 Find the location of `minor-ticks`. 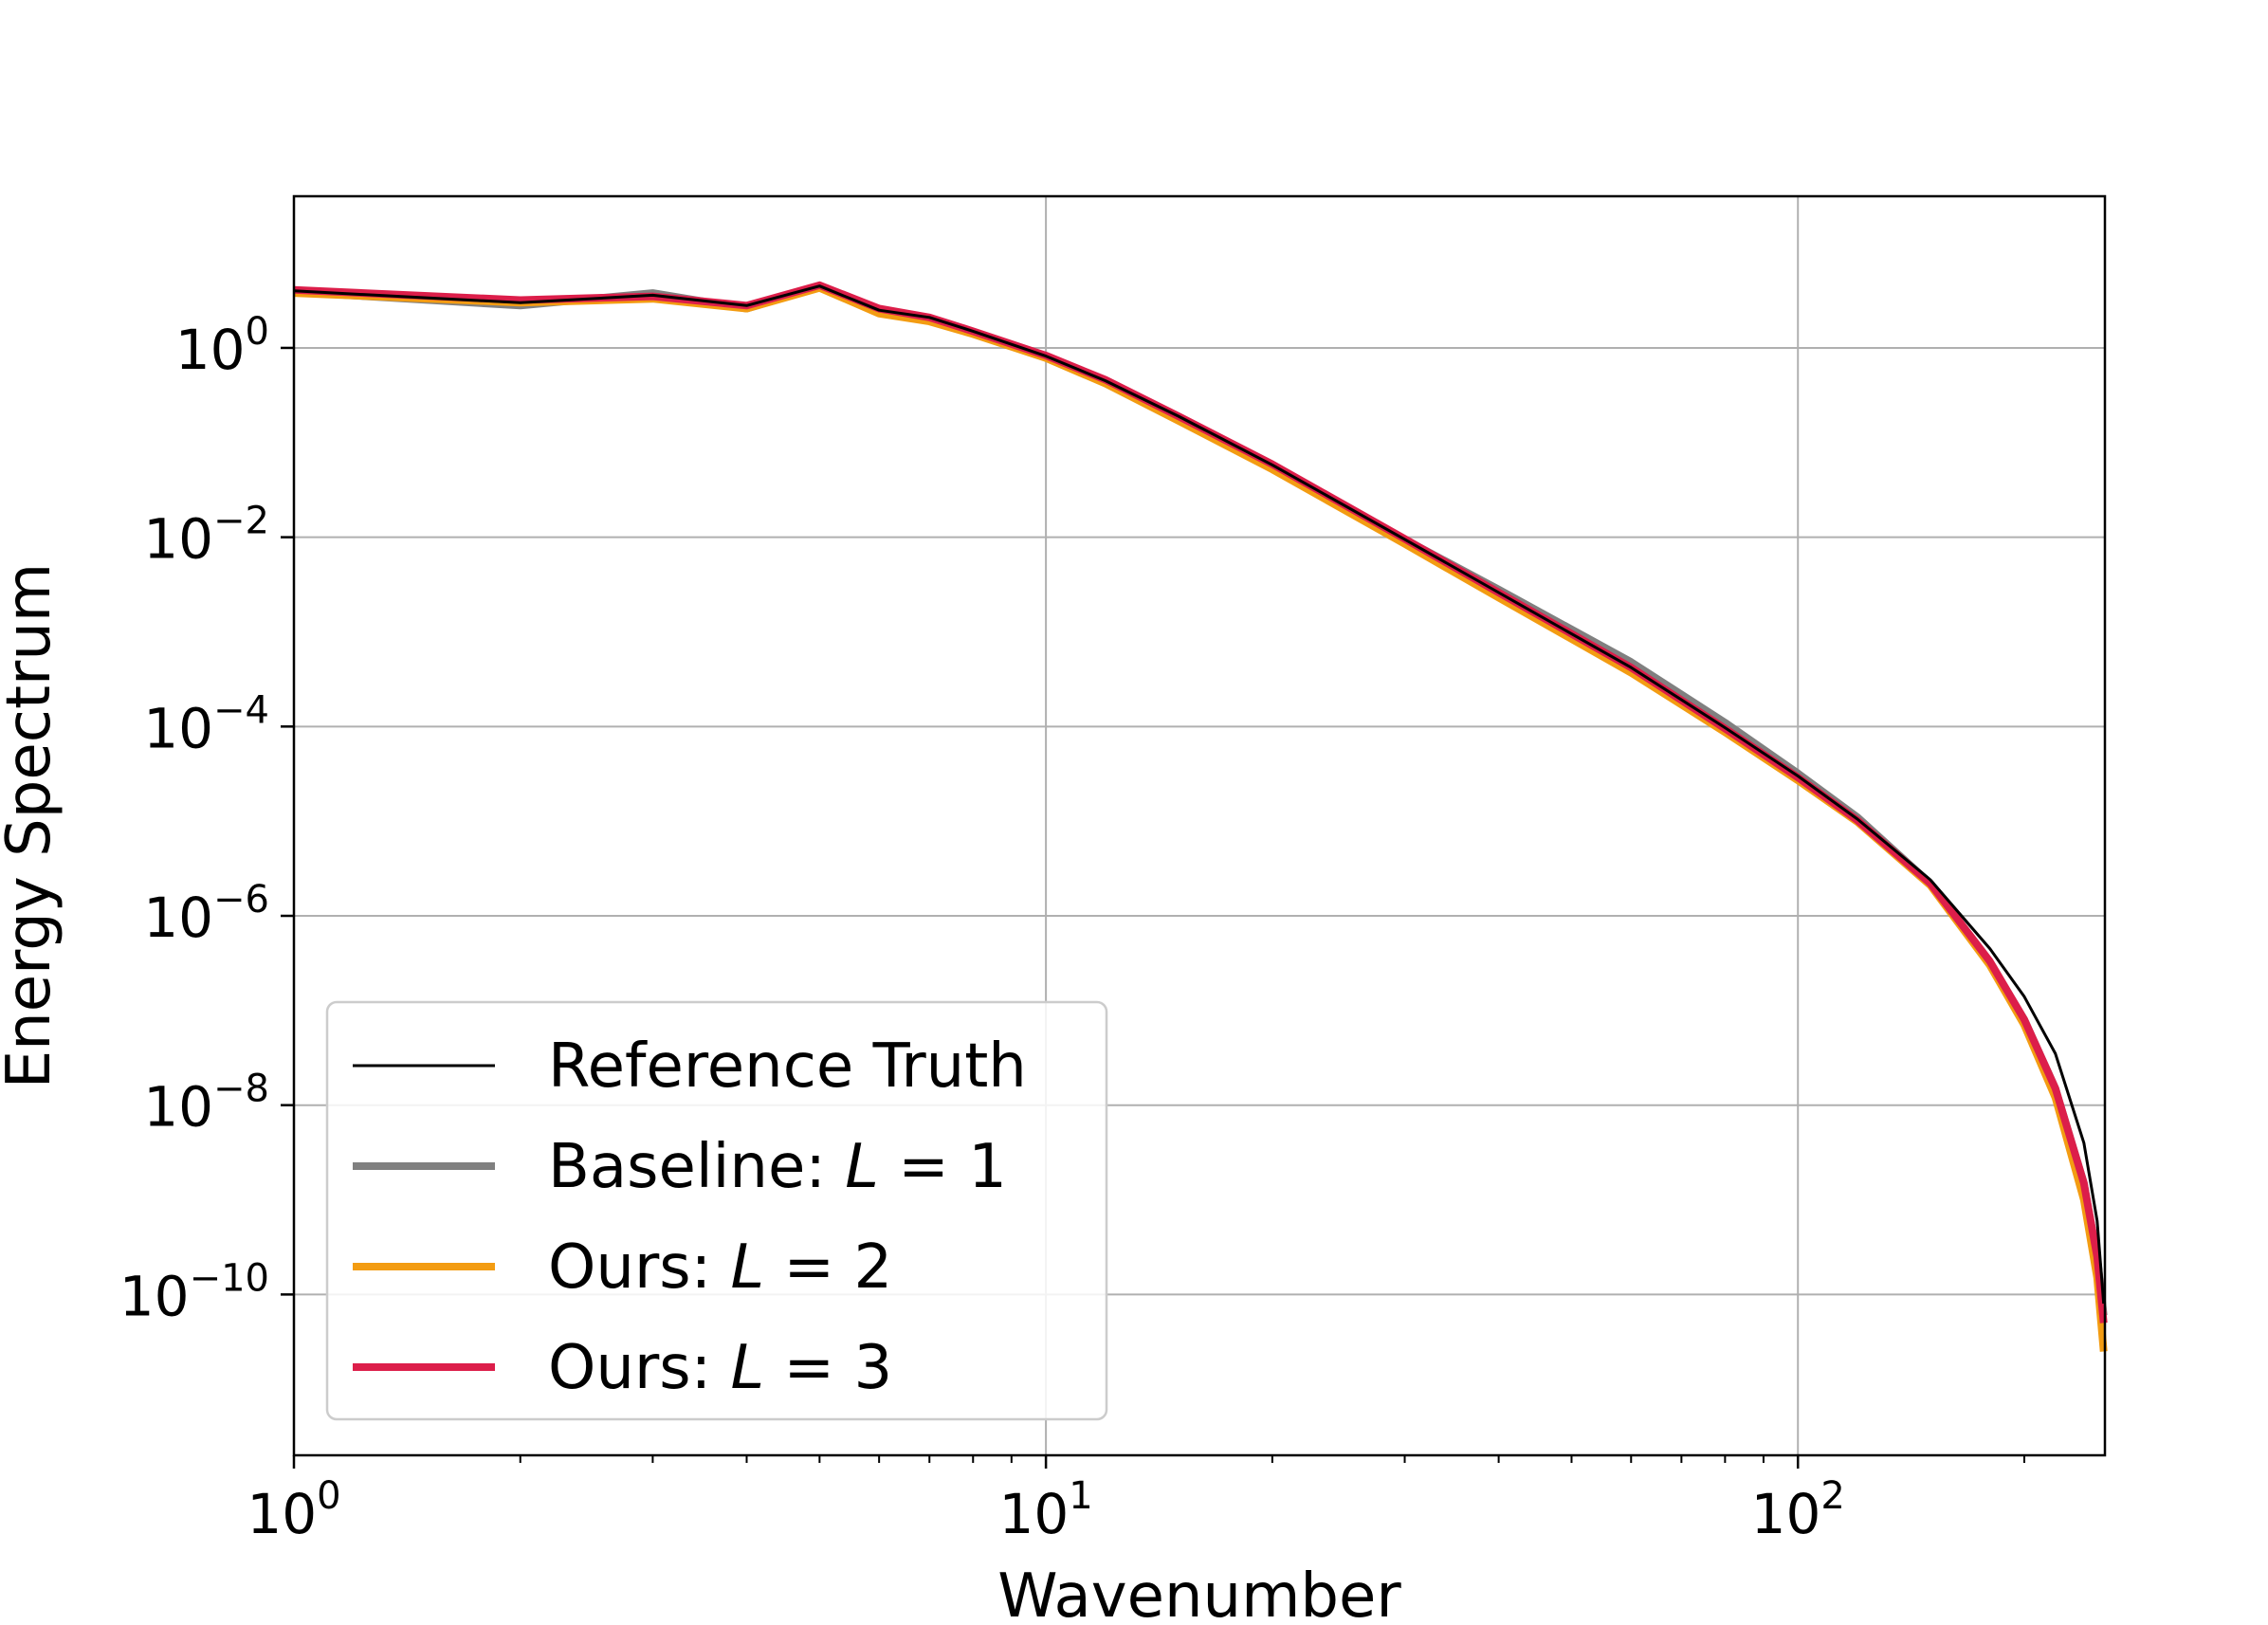

minor-ticks is located at coordinates (1272, 1459).